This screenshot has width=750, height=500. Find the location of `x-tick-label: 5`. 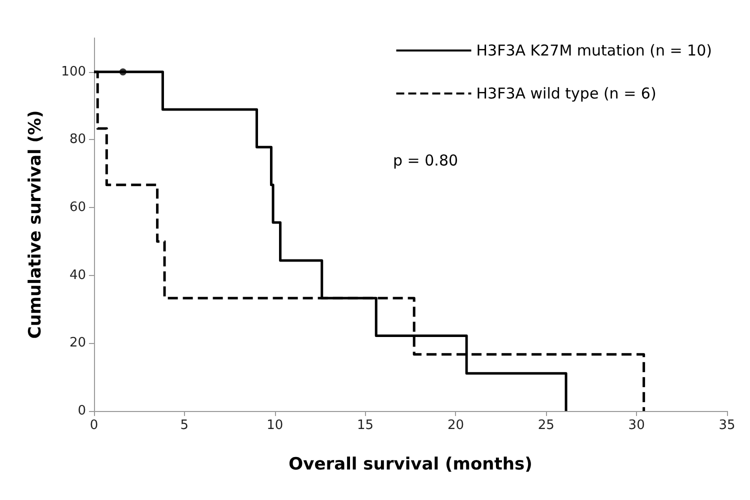

x-tick-label: 5 is located at coordinates (184, 425).